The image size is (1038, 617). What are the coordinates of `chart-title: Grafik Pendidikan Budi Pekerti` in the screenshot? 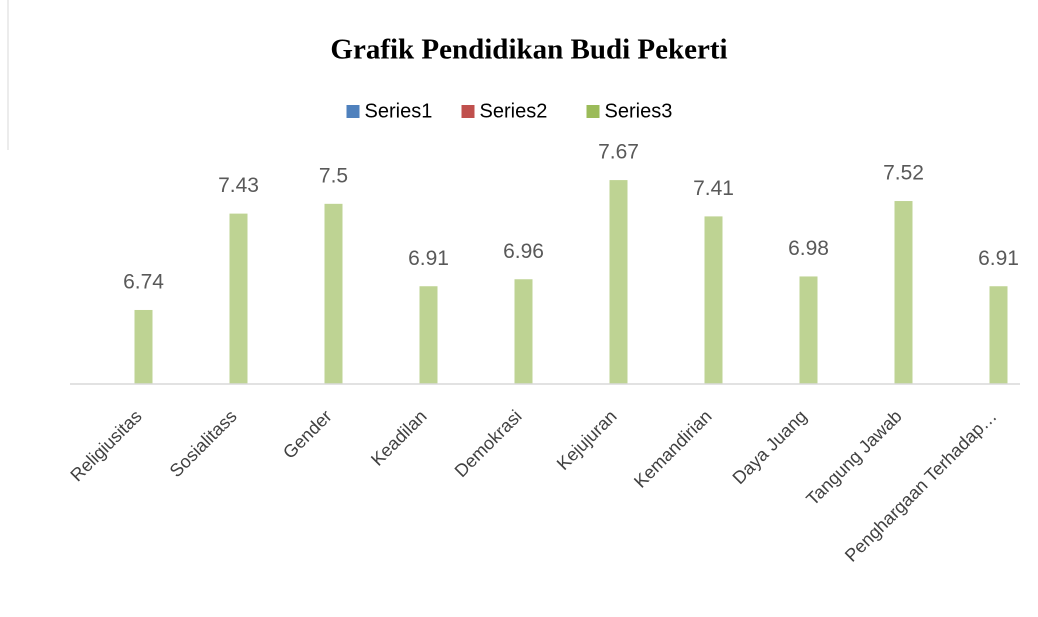 It's located at (528, 50).